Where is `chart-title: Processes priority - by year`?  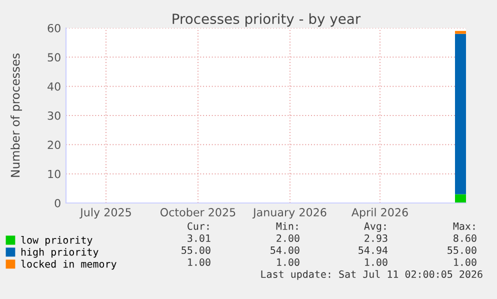
chart-title: Processes priority - by year is located at coordinates (266, 20).